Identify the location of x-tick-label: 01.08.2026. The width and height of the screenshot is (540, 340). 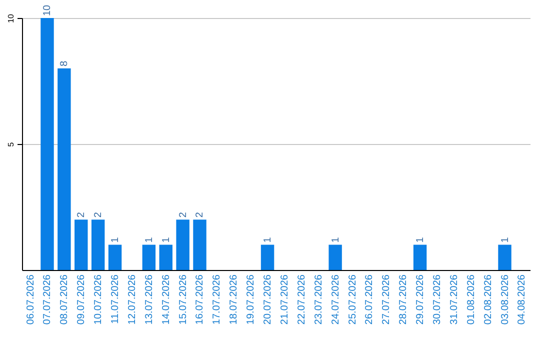
(471, 299).